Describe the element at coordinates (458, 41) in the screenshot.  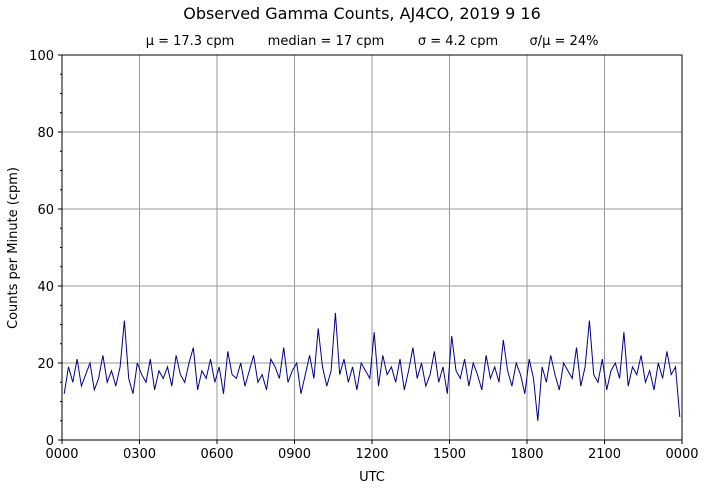
I see `stat-sigma: σ = 4.2 cpm` at that location.